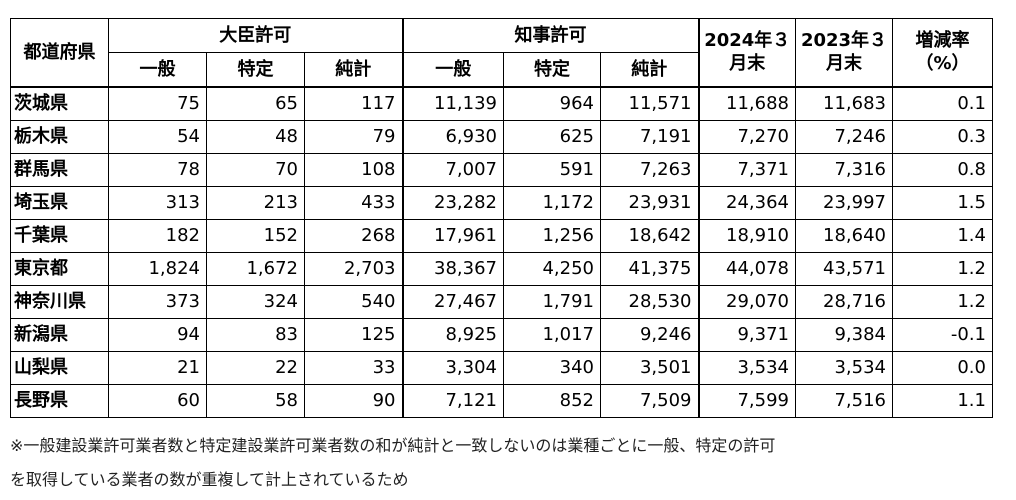 The height and width of the screenshot is (500, 1016). I want to click on total-2023-cell: 43,571, so click(844, 268).